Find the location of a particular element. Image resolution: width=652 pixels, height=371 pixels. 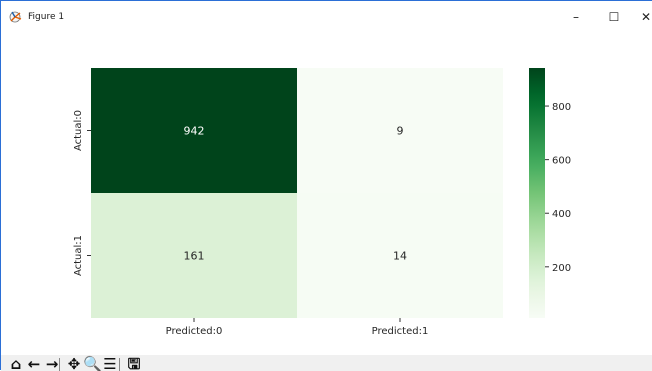

maximize-button: ☐ is located at coordinates (614, 17).